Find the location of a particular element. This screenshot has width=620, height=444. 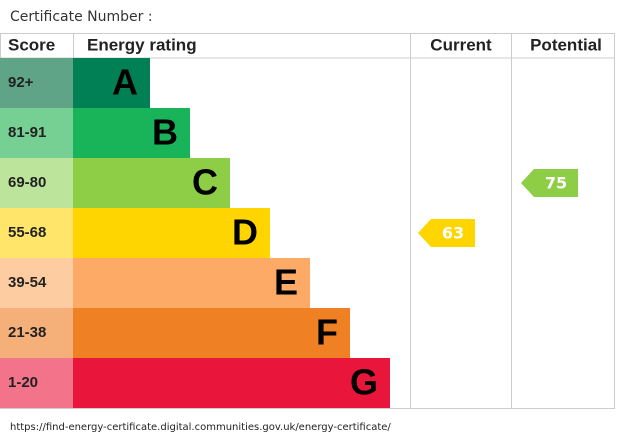

column-header: Energy rating is located at coordinates (142, 44).